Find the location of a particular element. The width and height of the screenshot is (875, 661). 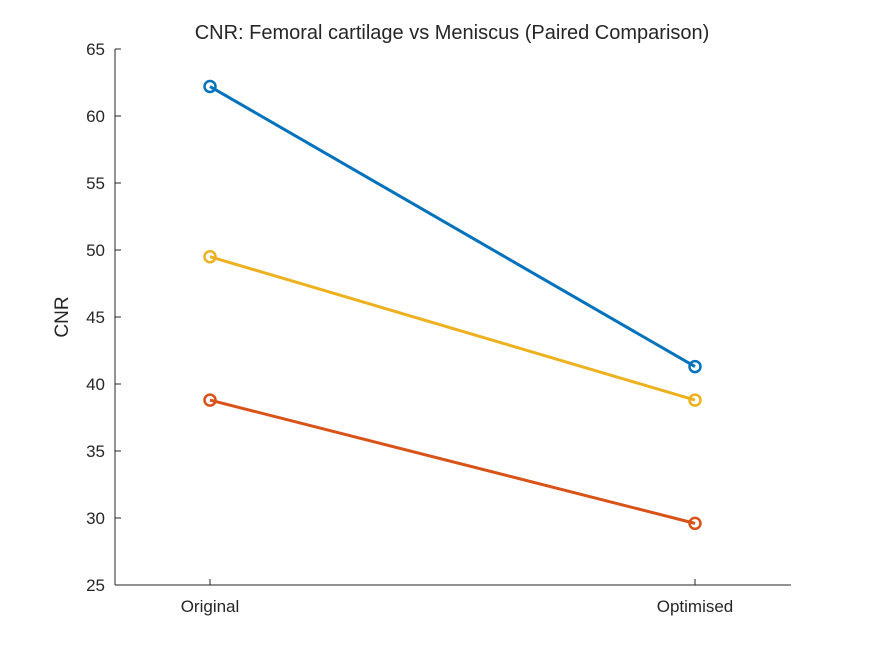

x-tick-label: Optimised is located at coordinates (695, 606).